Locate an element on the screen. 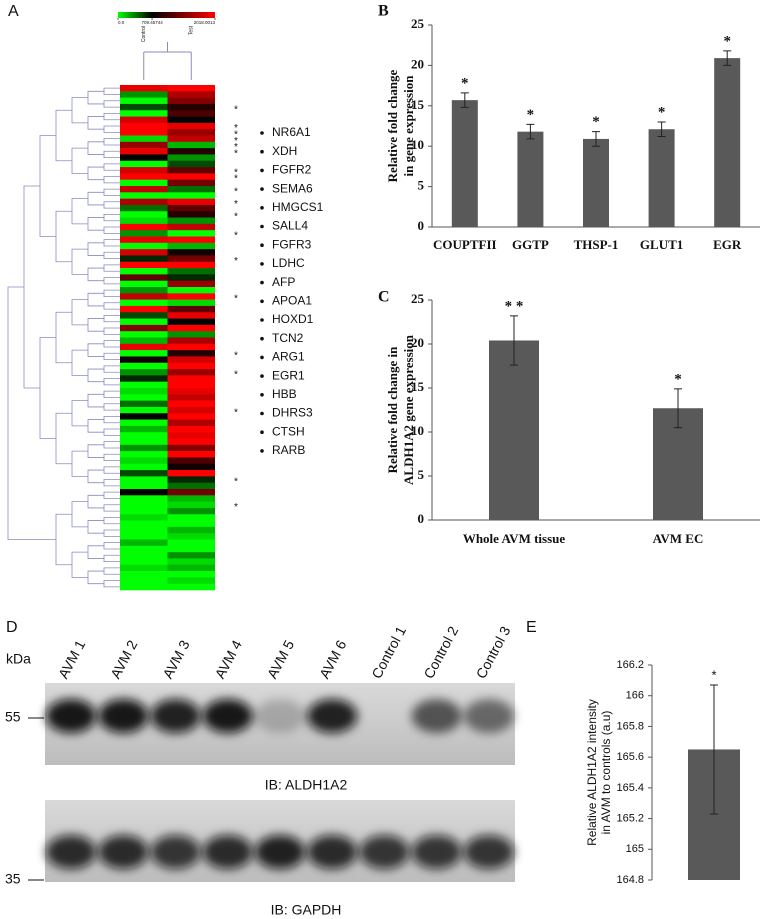  blot-band is located at coordinates (175, 716).